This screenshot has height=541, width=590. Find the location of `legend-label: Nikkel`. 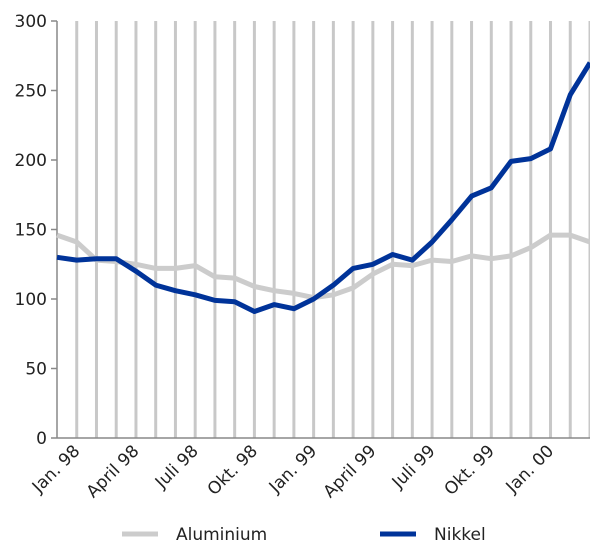

legend-label: Nikkel is located at coordinates (460, 533).